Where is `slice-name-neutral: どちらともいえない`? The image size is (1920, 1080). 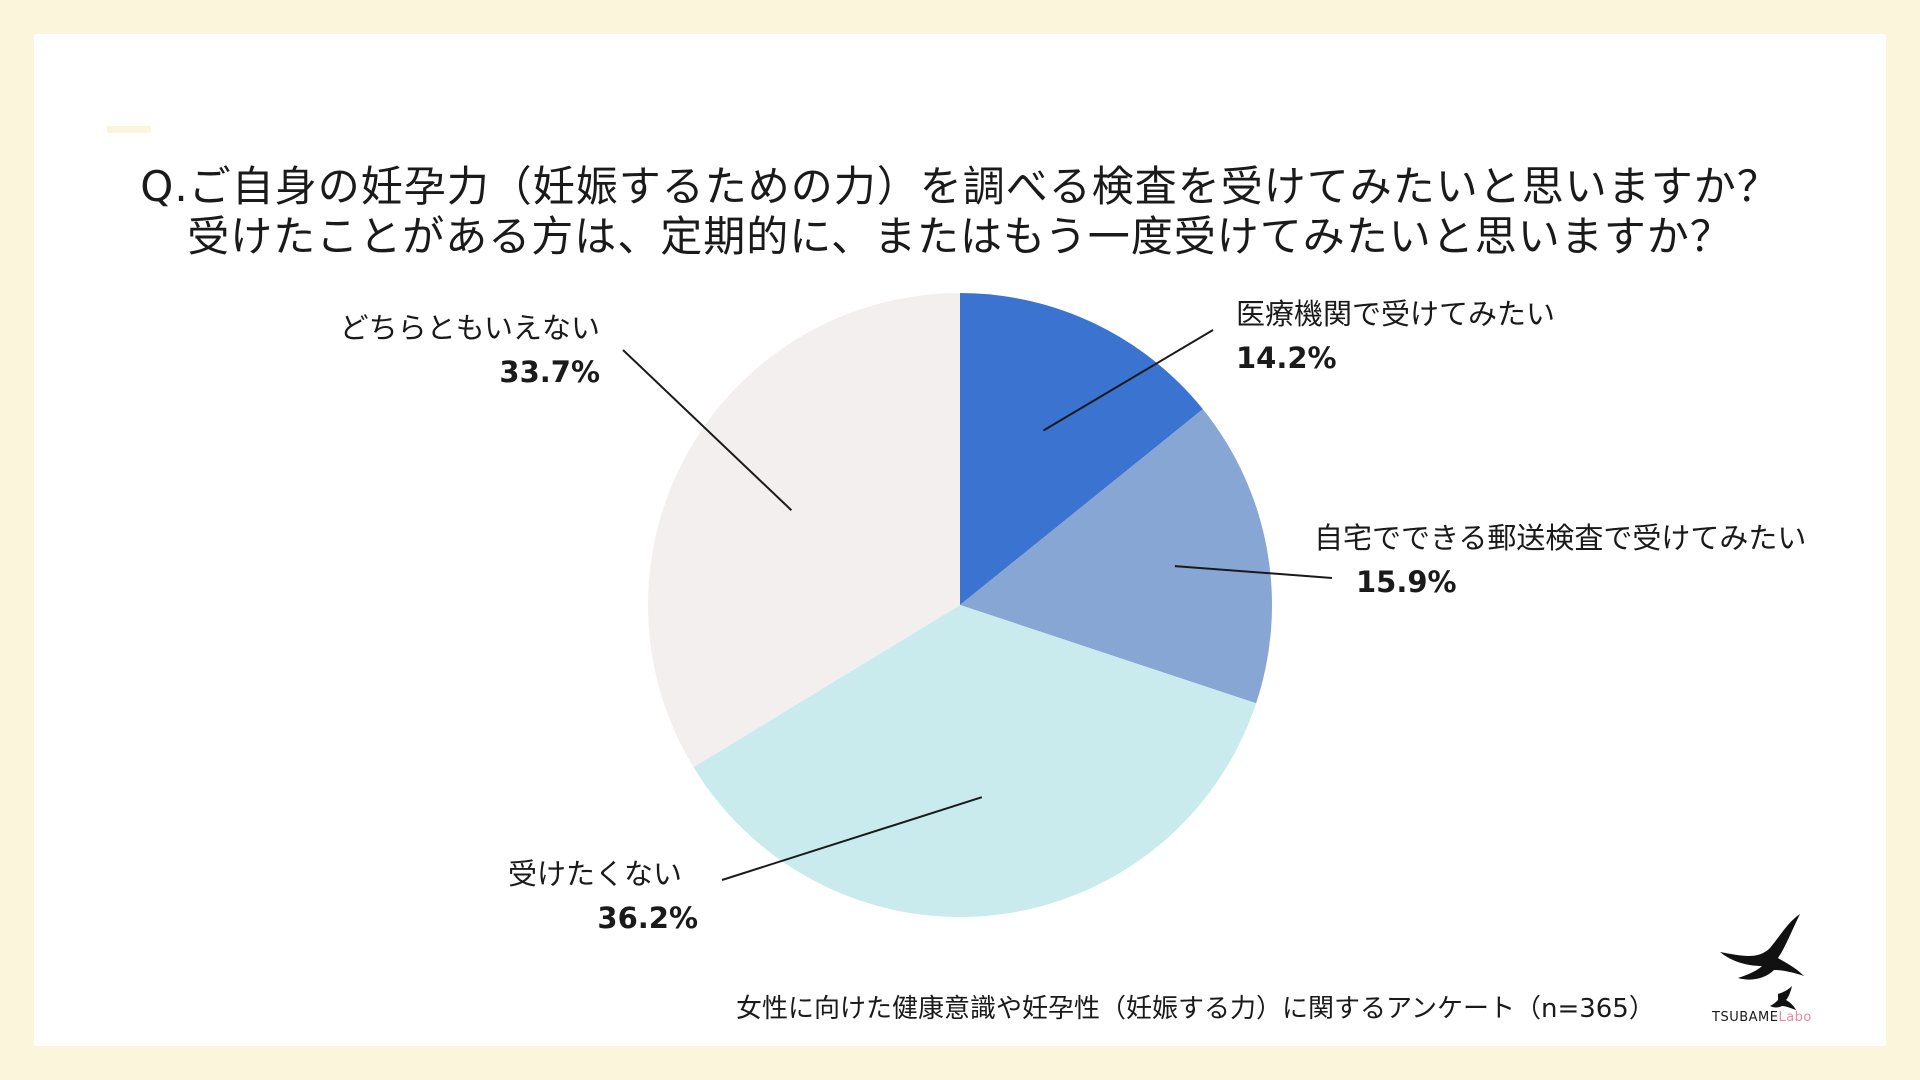
slice-name-neutral: どちらともいえない is located at coordinates (469, 328).